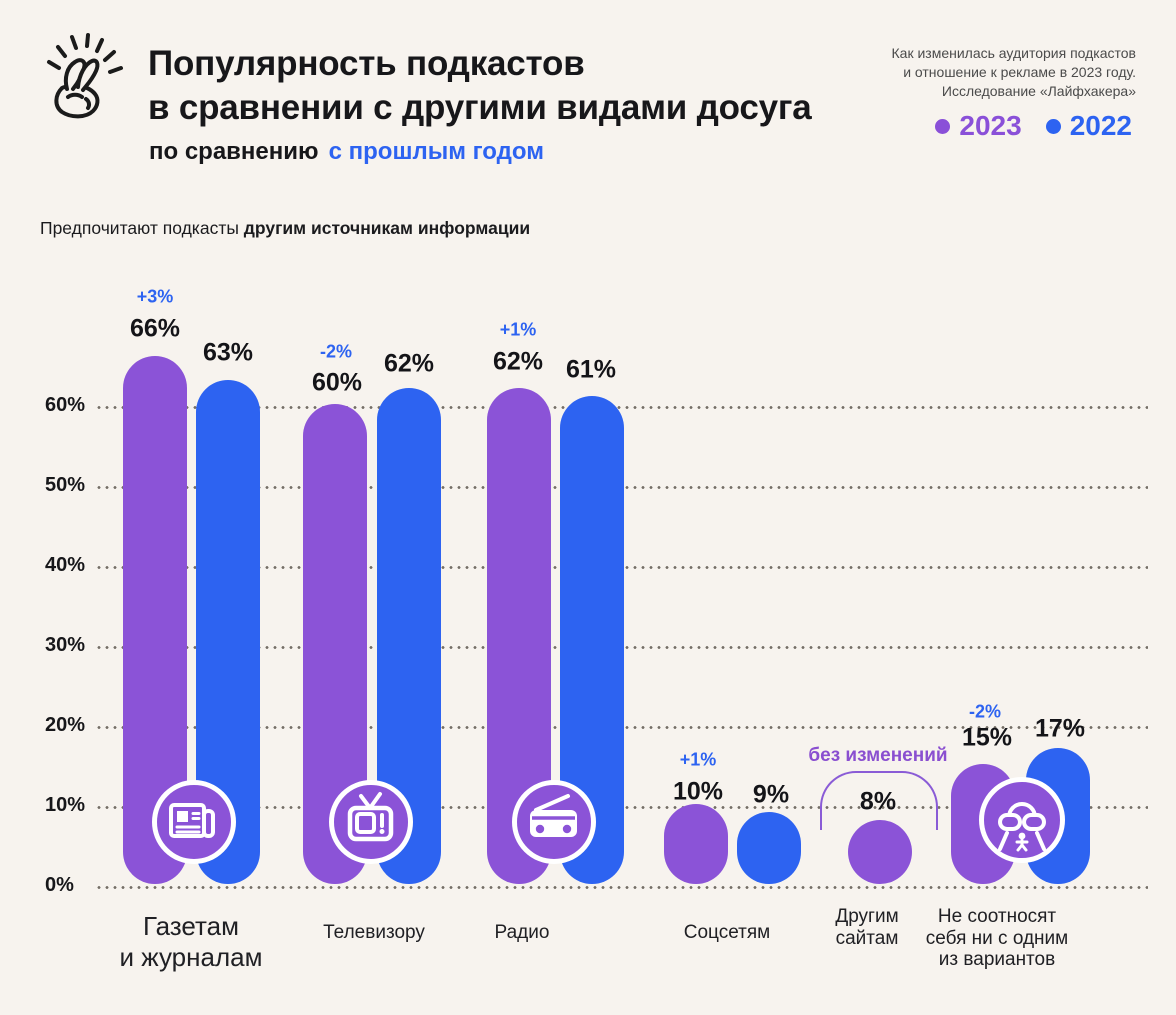  Describe the element at coordinates (769, 848) in the screenshot. I see `bar-2022-social` at that location.